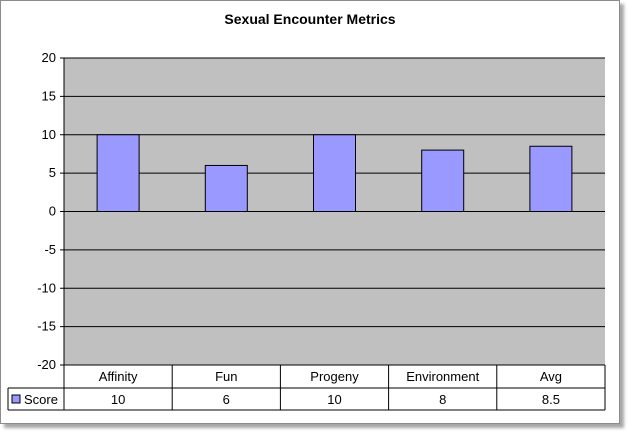 This screenshot has width=629, height=433. What do you see at coordinates (118, 376) in the screenshot?
I see `category-label: Affinity` at bounding box center [118, 376].